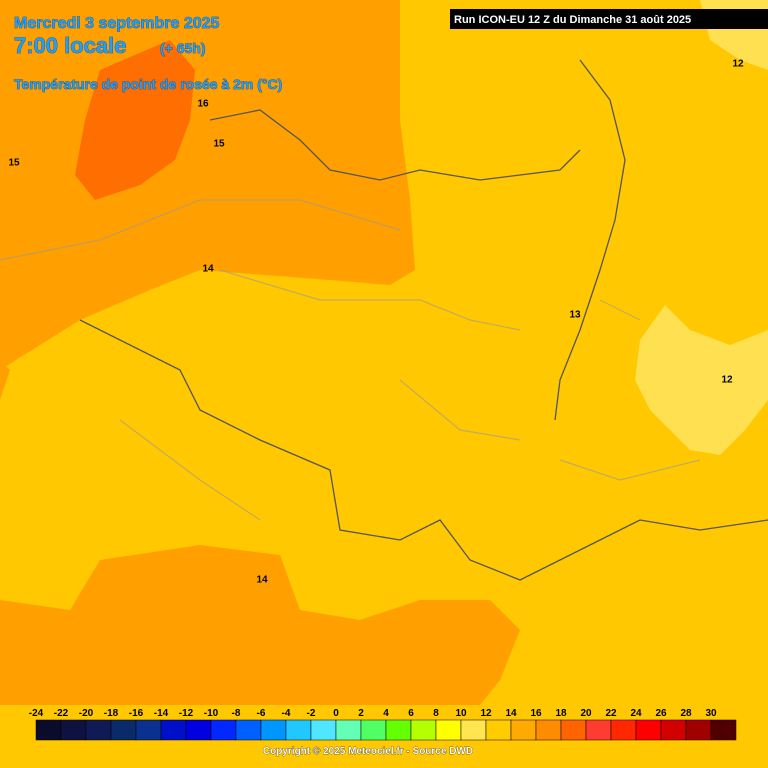 The width and height of the screenshot is (768, 768). I want to click on legend-label: -4, so click(286, 713).